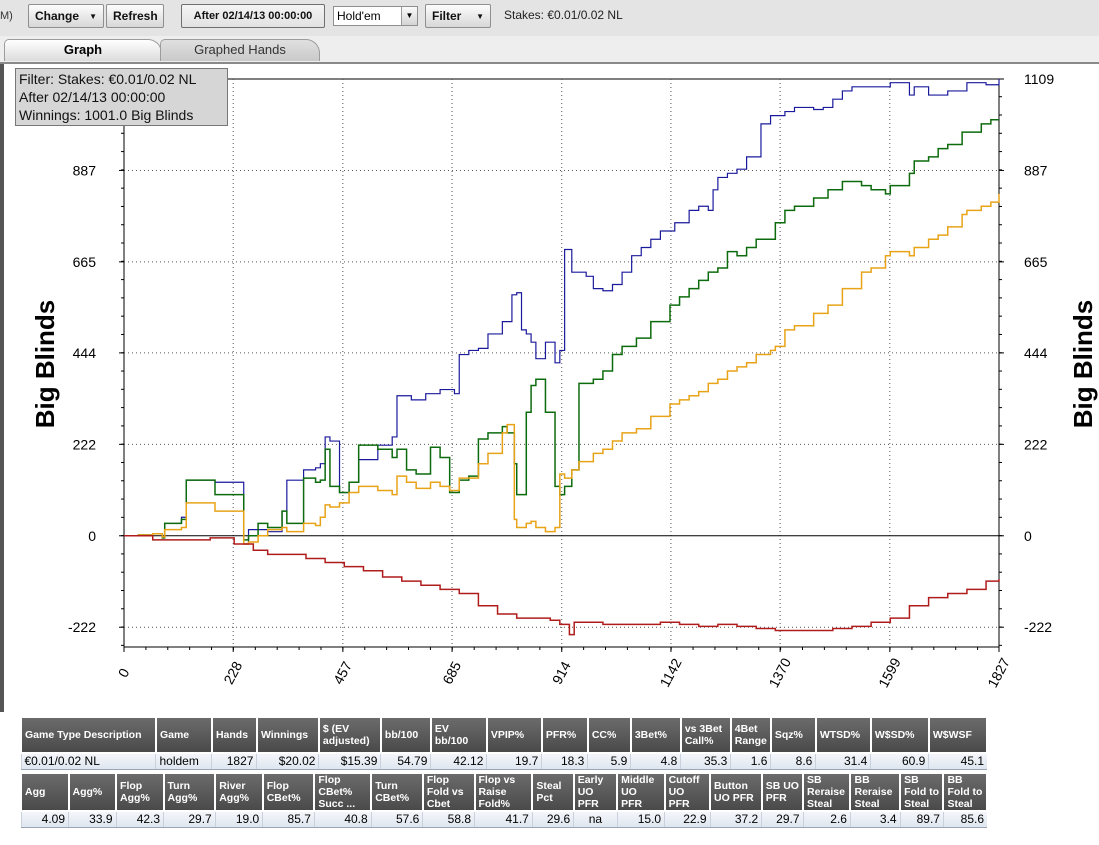  Describe the element at coordinates (397, 792) in the screenshot. I see `stats-header-2-7: Turn CBet%` at that location.